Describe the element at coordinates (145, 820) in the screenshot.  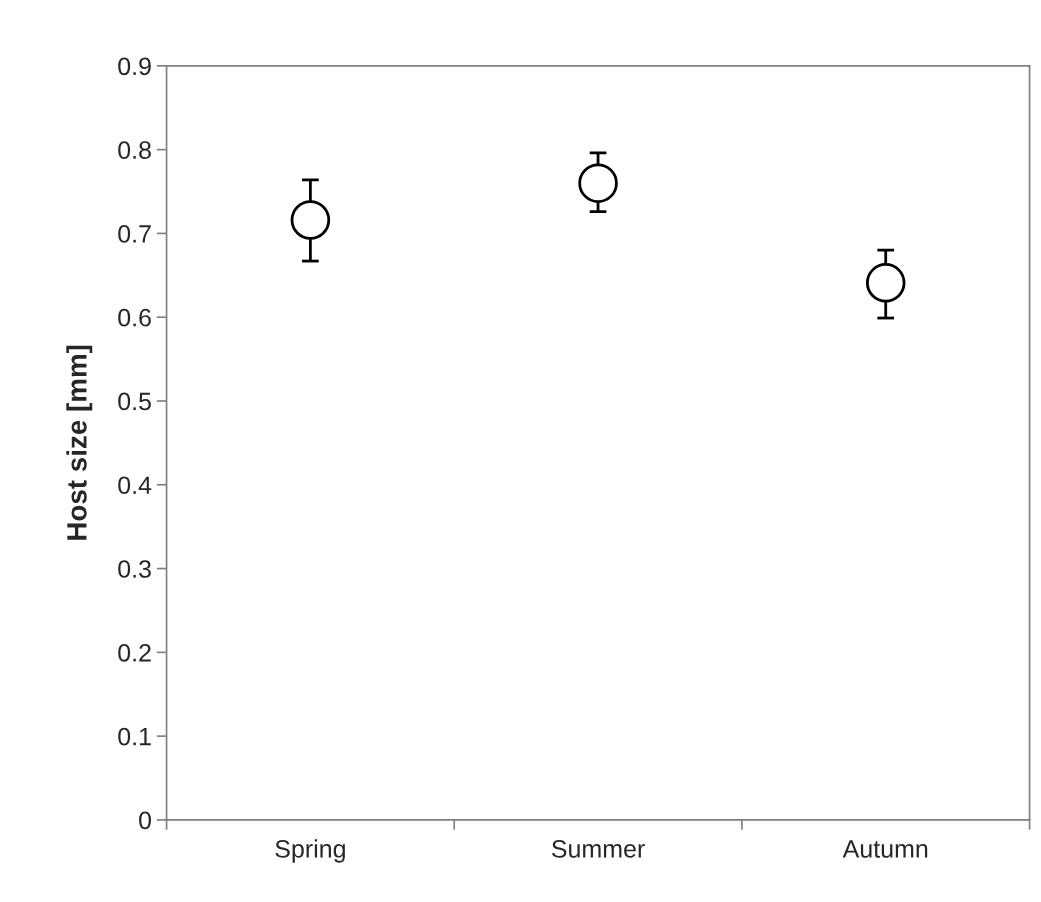
I see `y-tick-label: 0` at that location.